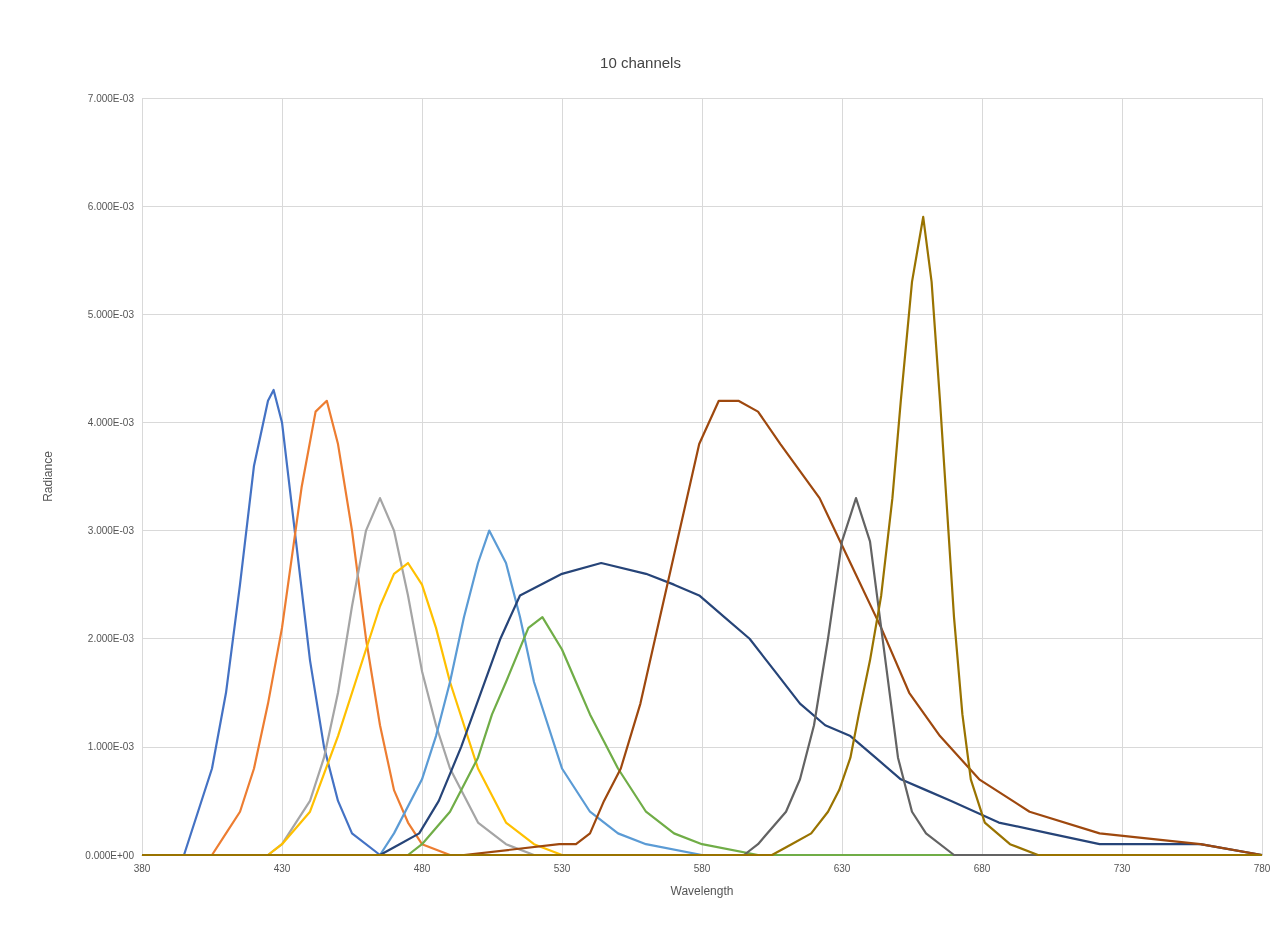  I want to click on x-tick-label: 630, so click(842, 868).